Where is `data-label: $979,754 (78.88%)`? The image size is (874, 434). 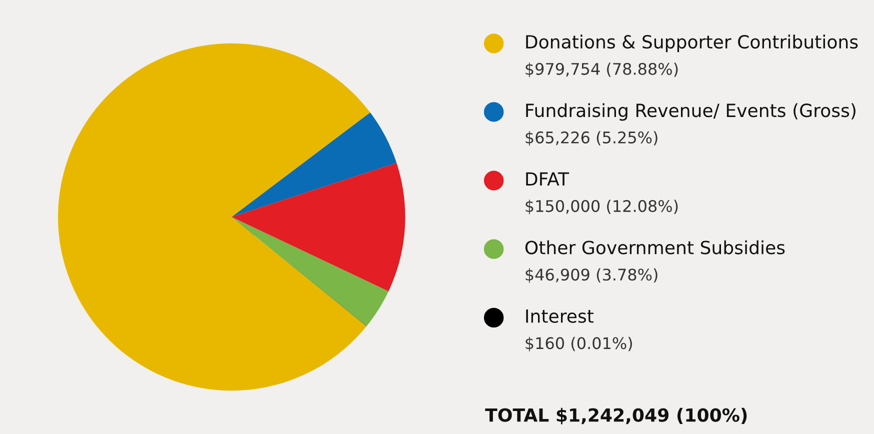
data-label: $979,754 (78.88%) is located at coordinates (602, 70).